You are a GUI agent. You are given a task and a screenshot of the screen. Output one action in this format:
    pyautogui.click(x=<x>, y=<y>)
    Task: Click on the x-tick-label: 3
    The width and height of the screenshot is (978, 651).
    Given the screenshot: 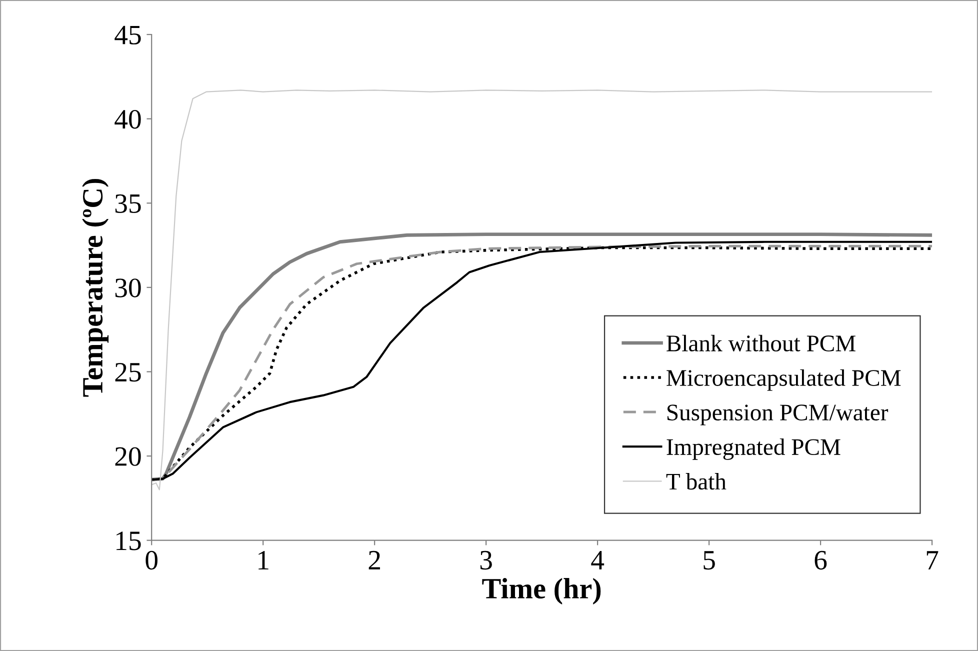 What is the action you would take?
    pyautogui.click(x=486, y=560)
    